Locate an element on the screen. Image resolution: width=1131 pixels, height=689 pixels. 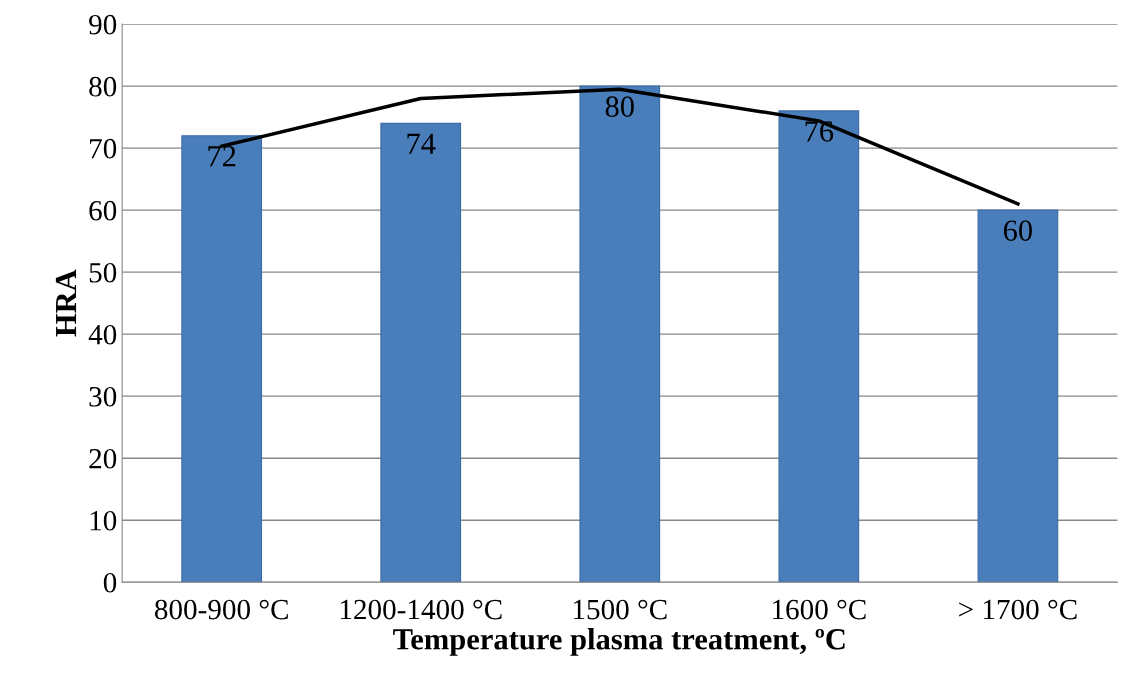
x-tick-label: 1200-1400 °C is located at coordinates (421, 609).